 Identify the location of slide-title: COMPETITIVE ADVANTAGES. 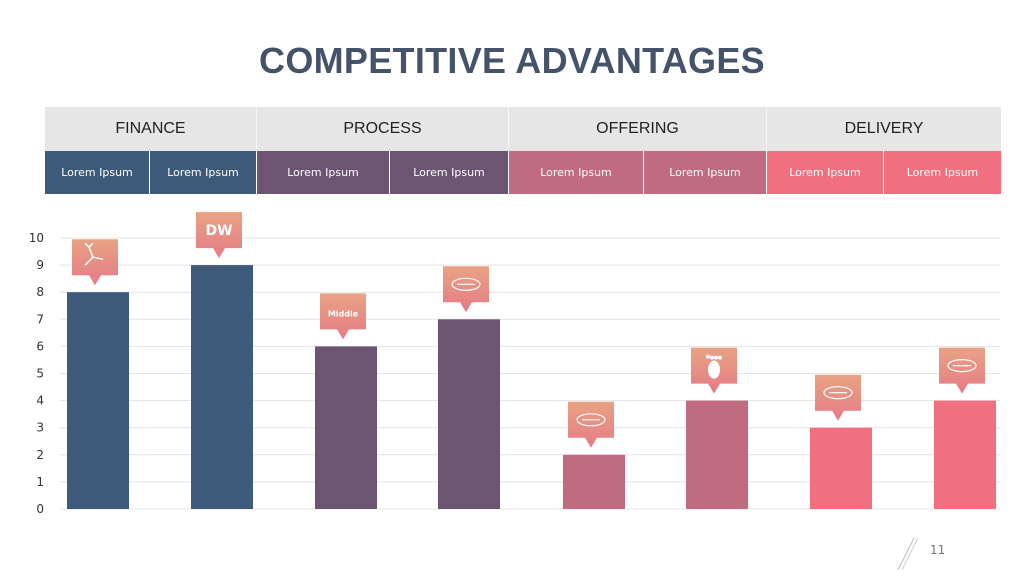
(512, 60).